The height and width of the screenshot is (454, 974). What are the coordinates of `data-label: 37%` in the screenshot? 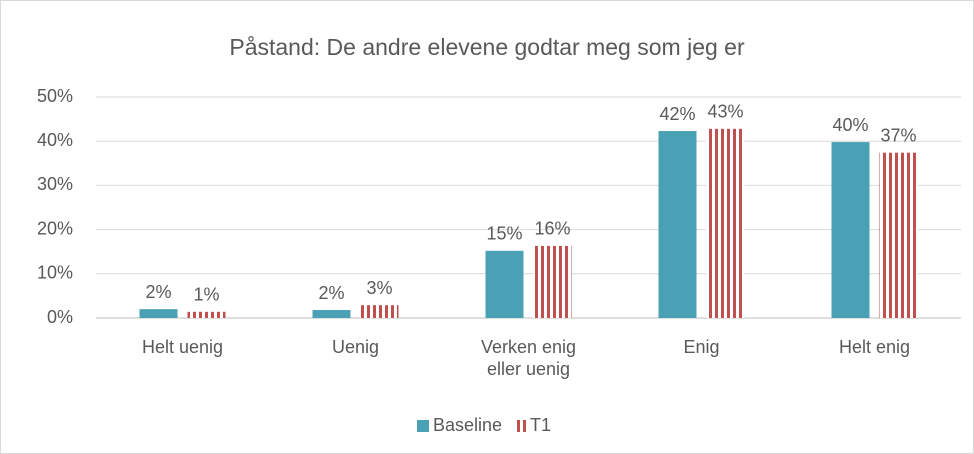 It's located at (898, 135).